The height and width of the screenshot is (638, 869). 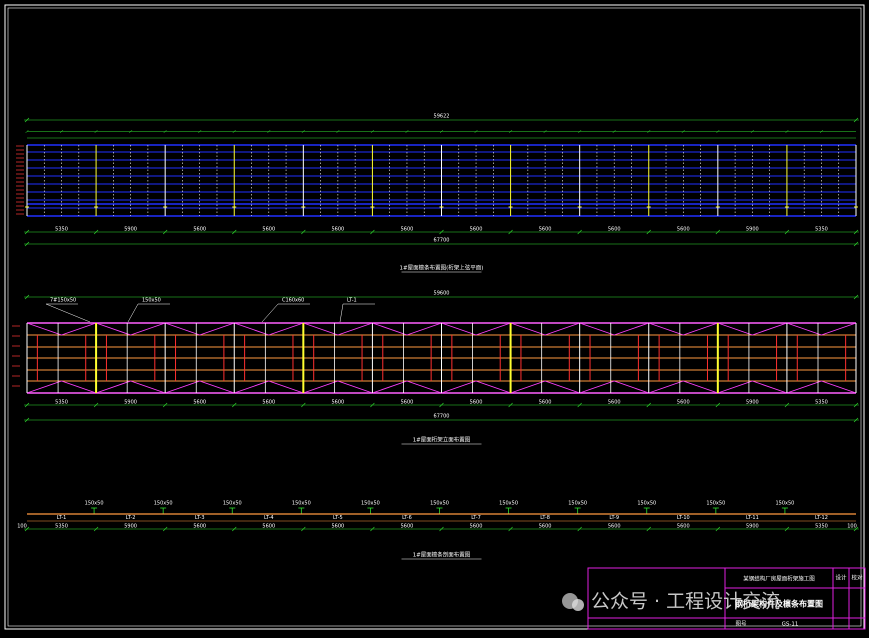 I want to click on dimension-total: 59622, so click(x=442, y=117).